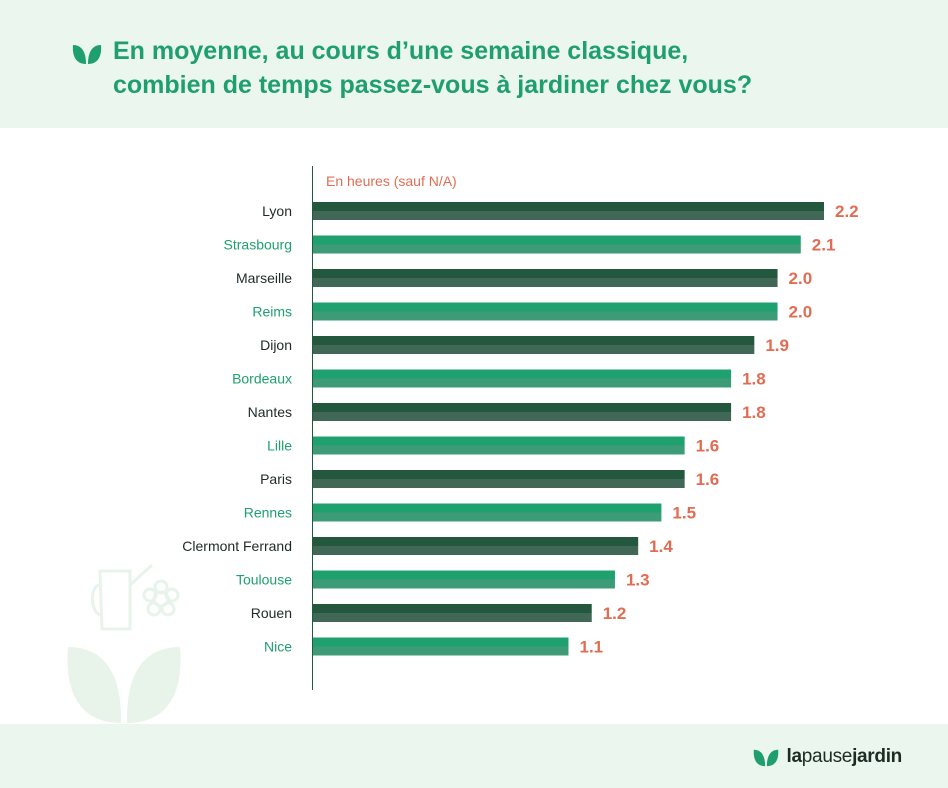 This screenshot has width=948, height=788. Describe the element at coordinates (801, 278) in the screenshot. I see `value-label-2: 2.0` at that location.